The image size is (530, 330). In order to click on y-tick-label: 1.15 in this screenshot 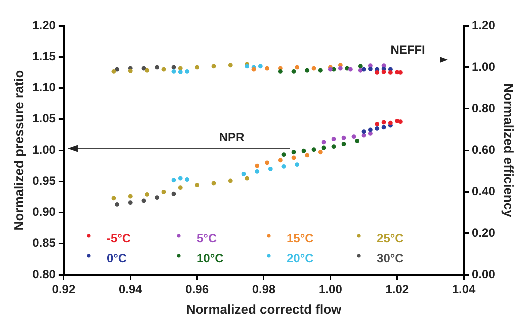, I will do `click(44, 56)`.